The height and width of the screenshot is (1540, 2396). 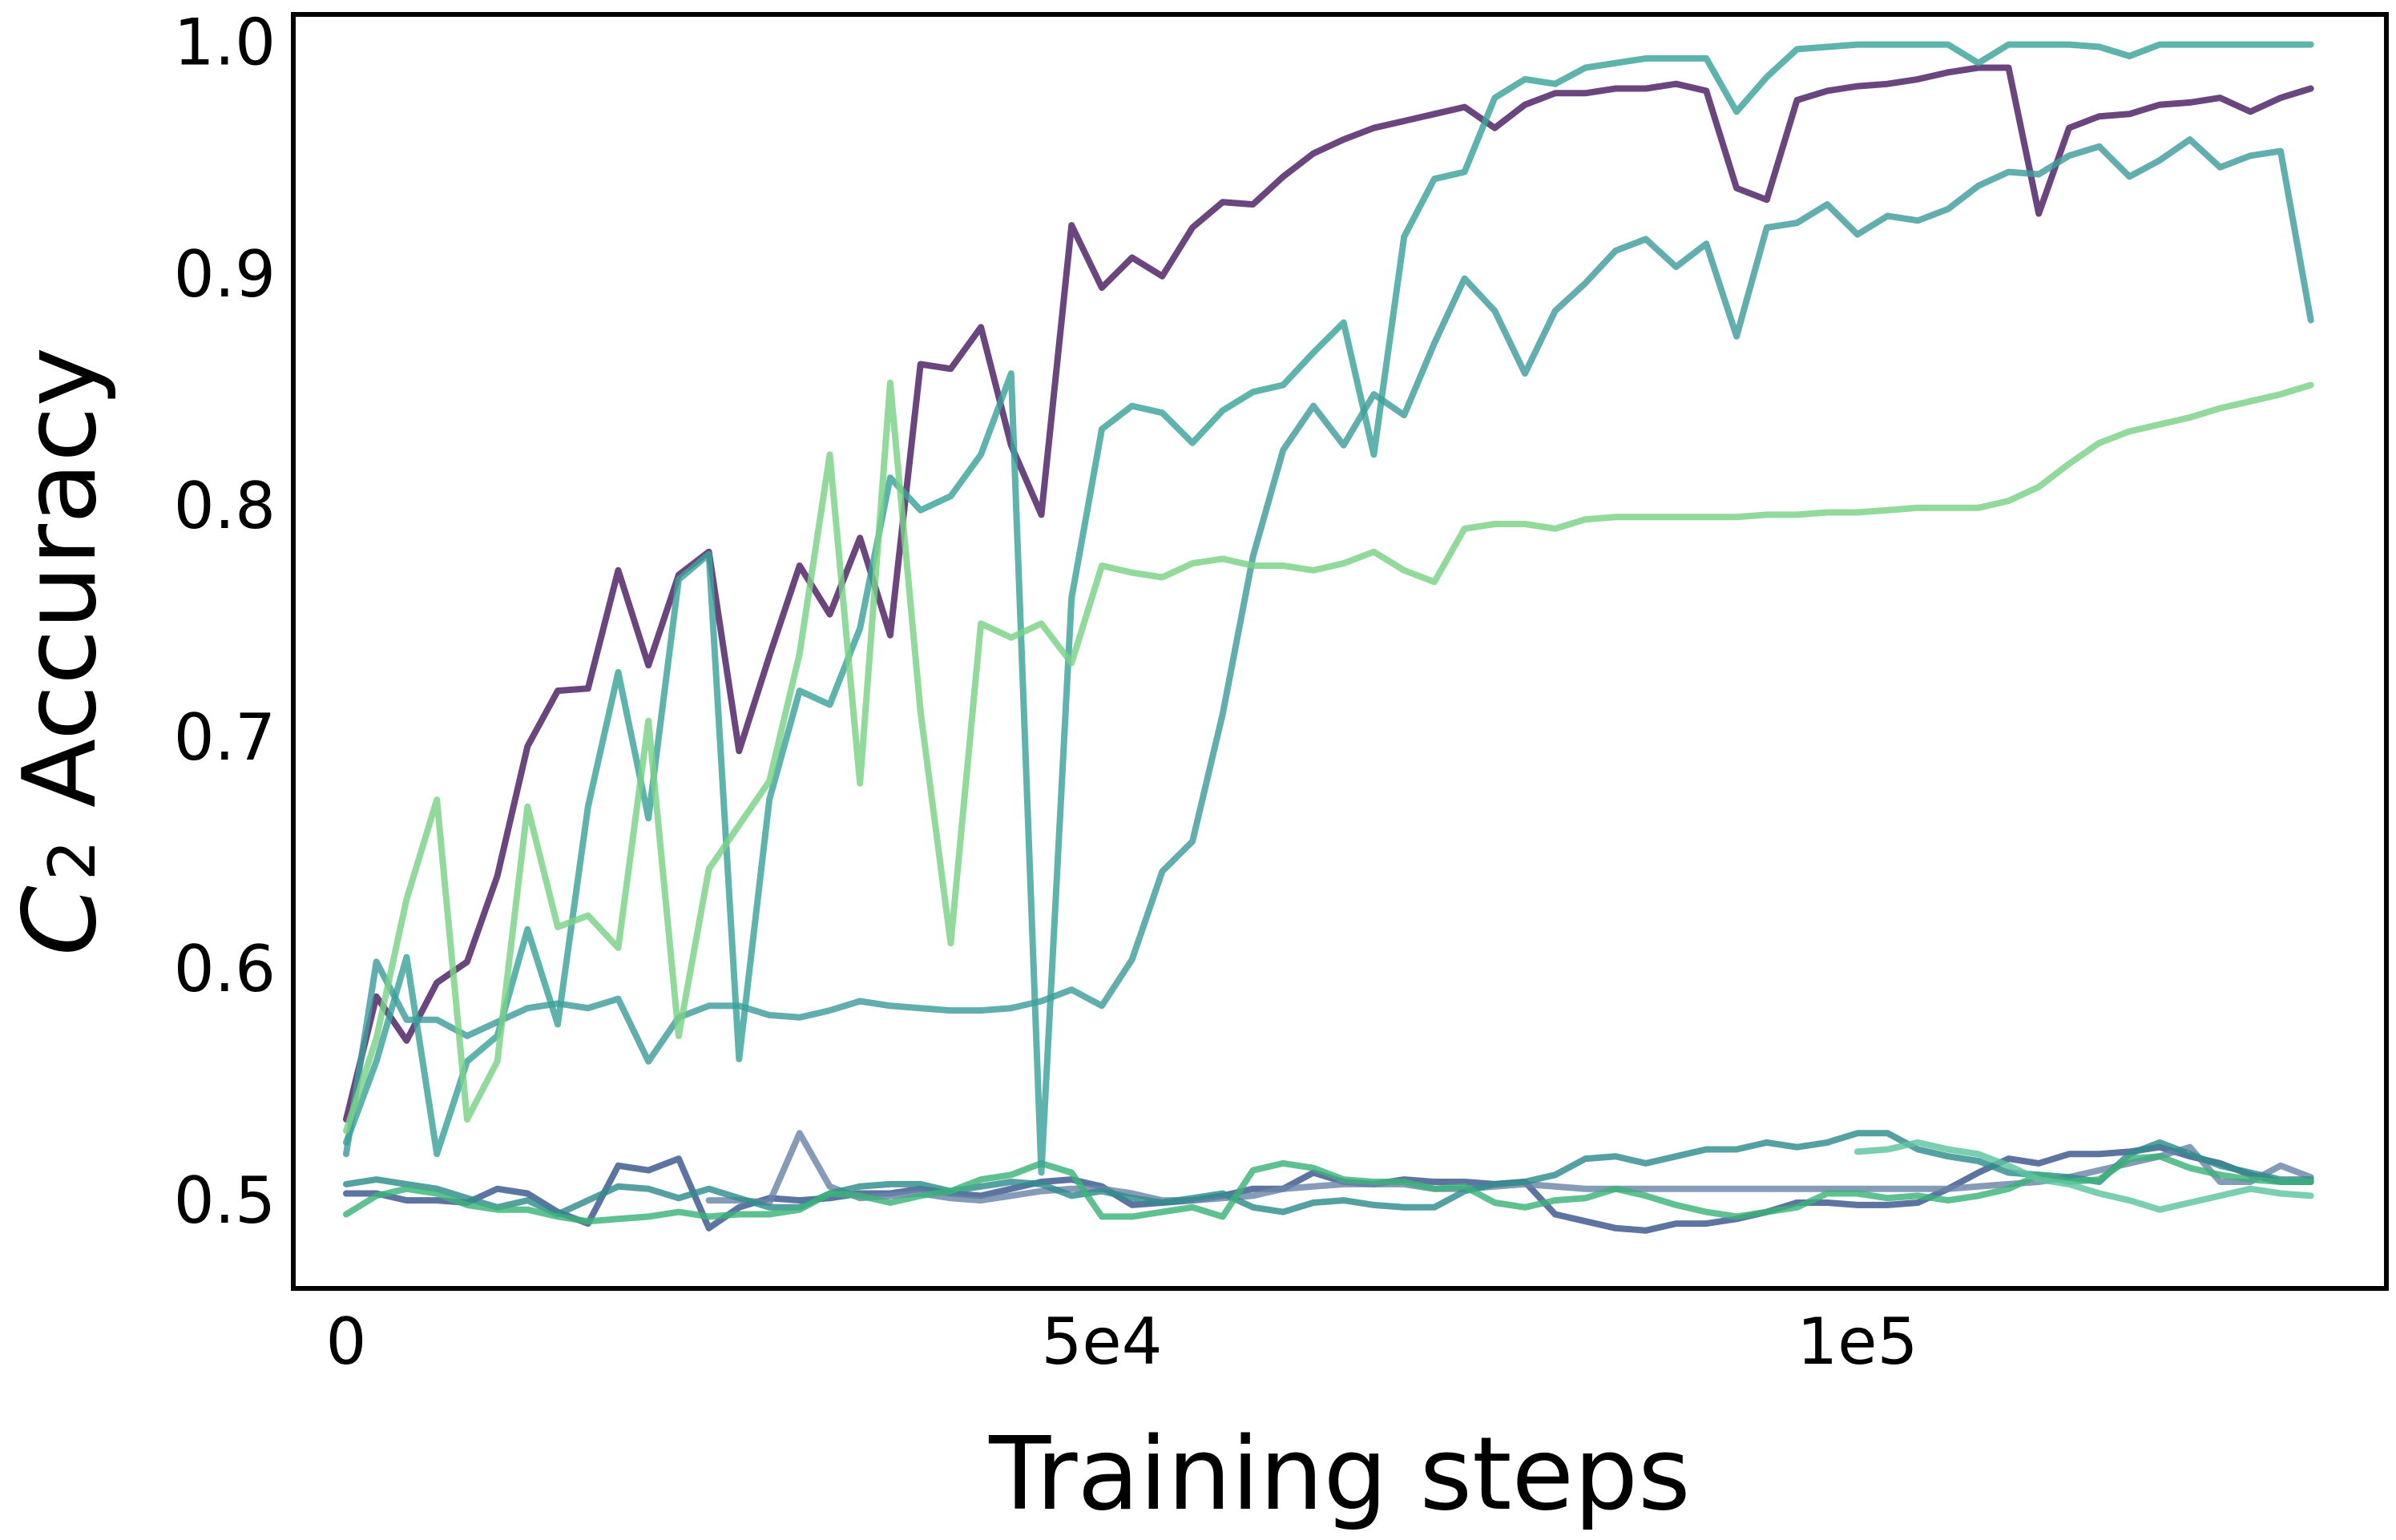 What do you see at coordinates (225, 274) in the screenshot?
I see `y-tick-label: 0.9` at bounding box center [225, 274].